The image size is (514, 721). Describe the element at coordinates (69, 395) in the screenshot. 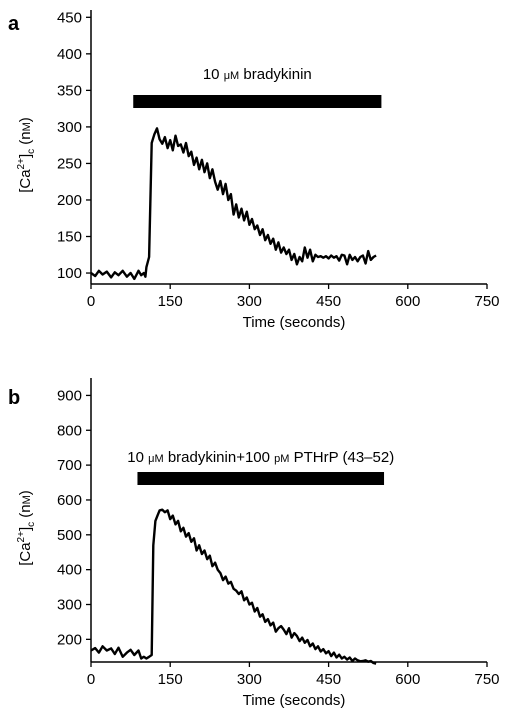

I see `y-tick-label: 900` at that location.